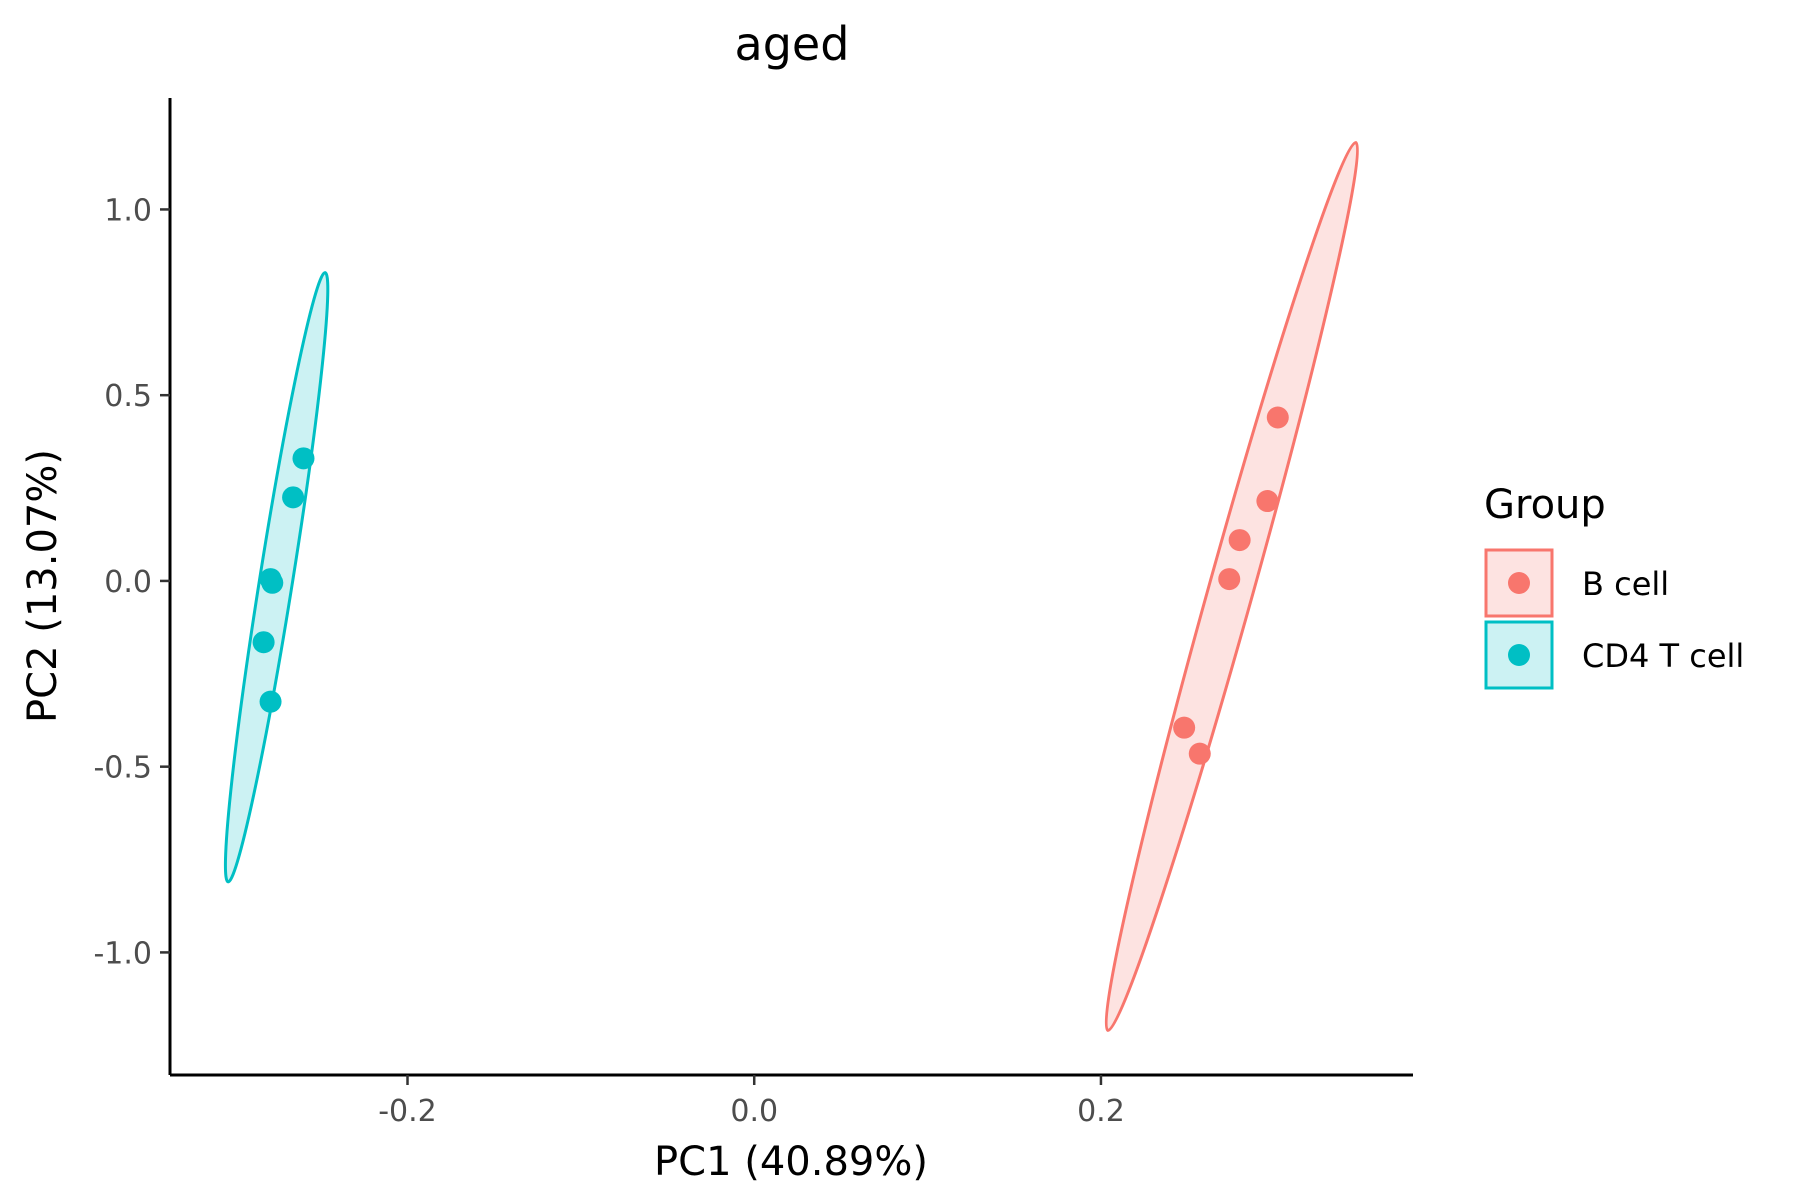 The height and width of the screenshot is (1200, 1800). Describe the element at coordinates (1614, 619) in the screenshot. I see `legend-items: B cell CD4 T cell` at that location.